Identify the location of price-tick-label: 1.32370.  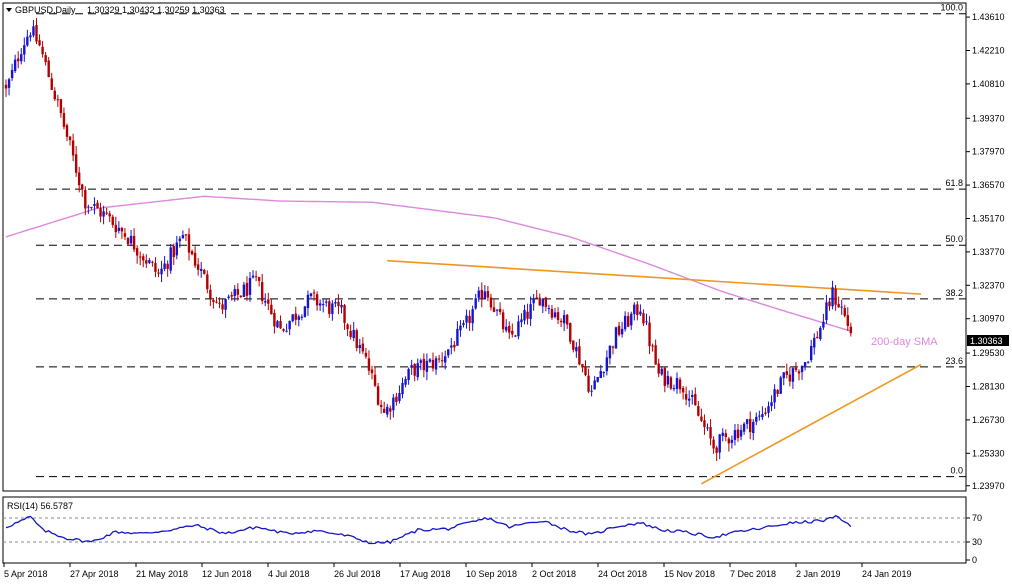
(988, 285).